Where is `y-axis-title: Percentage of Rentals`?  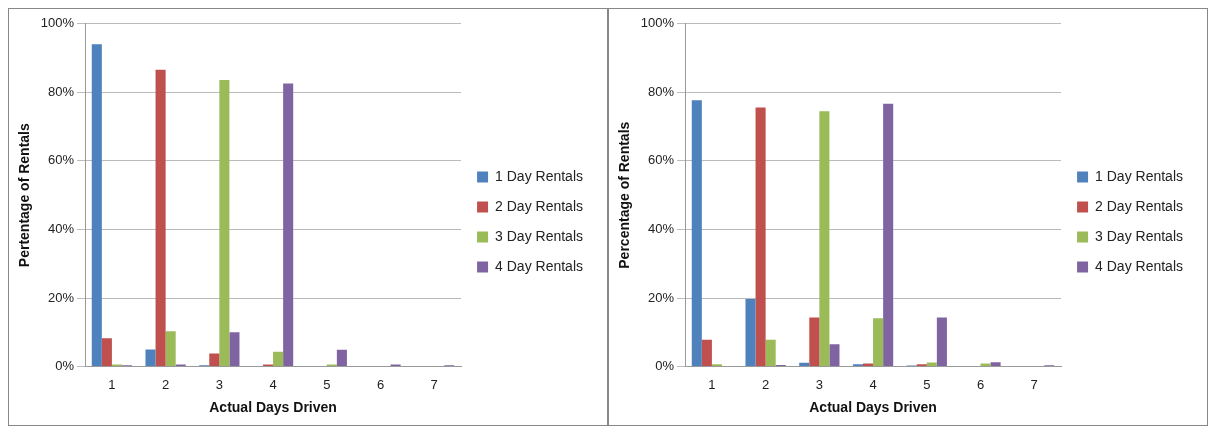
y-axis-title: Percentage of Rentals is located at coordinates (624, 195).